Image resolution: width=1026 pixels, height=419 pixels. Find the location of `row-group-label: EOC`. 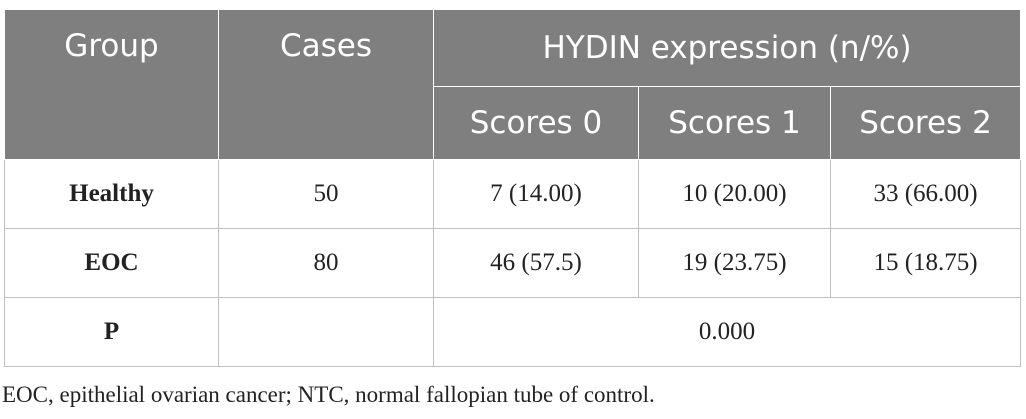

row-group-label: EOC is located at coordinates (111, 263).